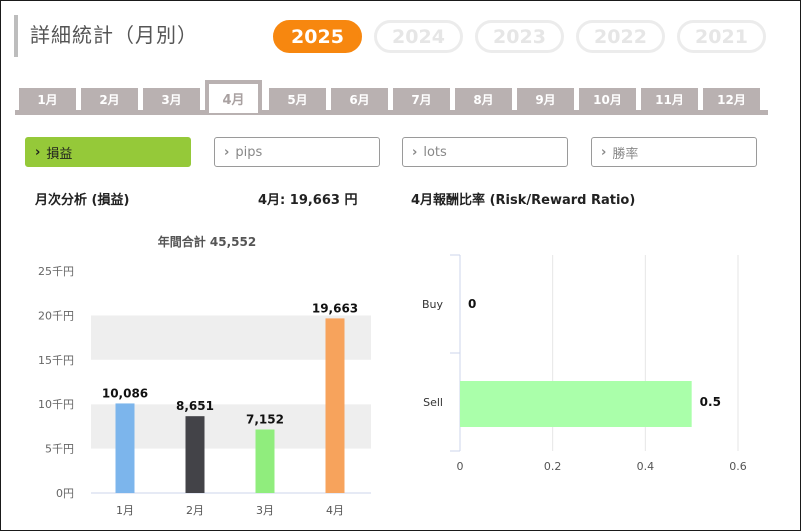 The width and height of the screenshot is (801, 531). Describe the element at coordinates (106, 36) in the screenshot. I see `page-title: 詳細統計（月別）` at that location.